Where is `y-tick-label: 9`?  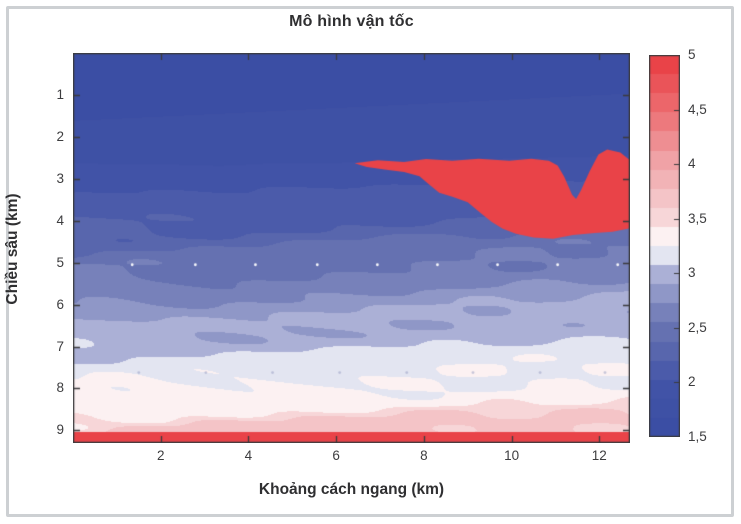
y-tick-label: 9 is located at coordinates (60, 430).